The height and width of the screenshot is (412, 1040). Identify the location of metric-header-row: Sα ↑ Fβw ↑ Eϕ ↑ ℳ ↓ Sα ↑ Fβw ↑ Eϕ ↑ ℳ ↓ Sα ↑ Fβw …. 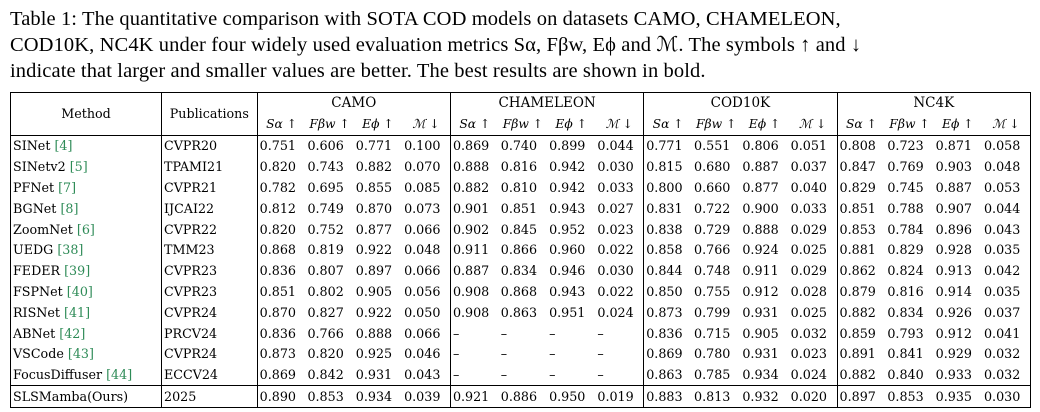
(521, 124).